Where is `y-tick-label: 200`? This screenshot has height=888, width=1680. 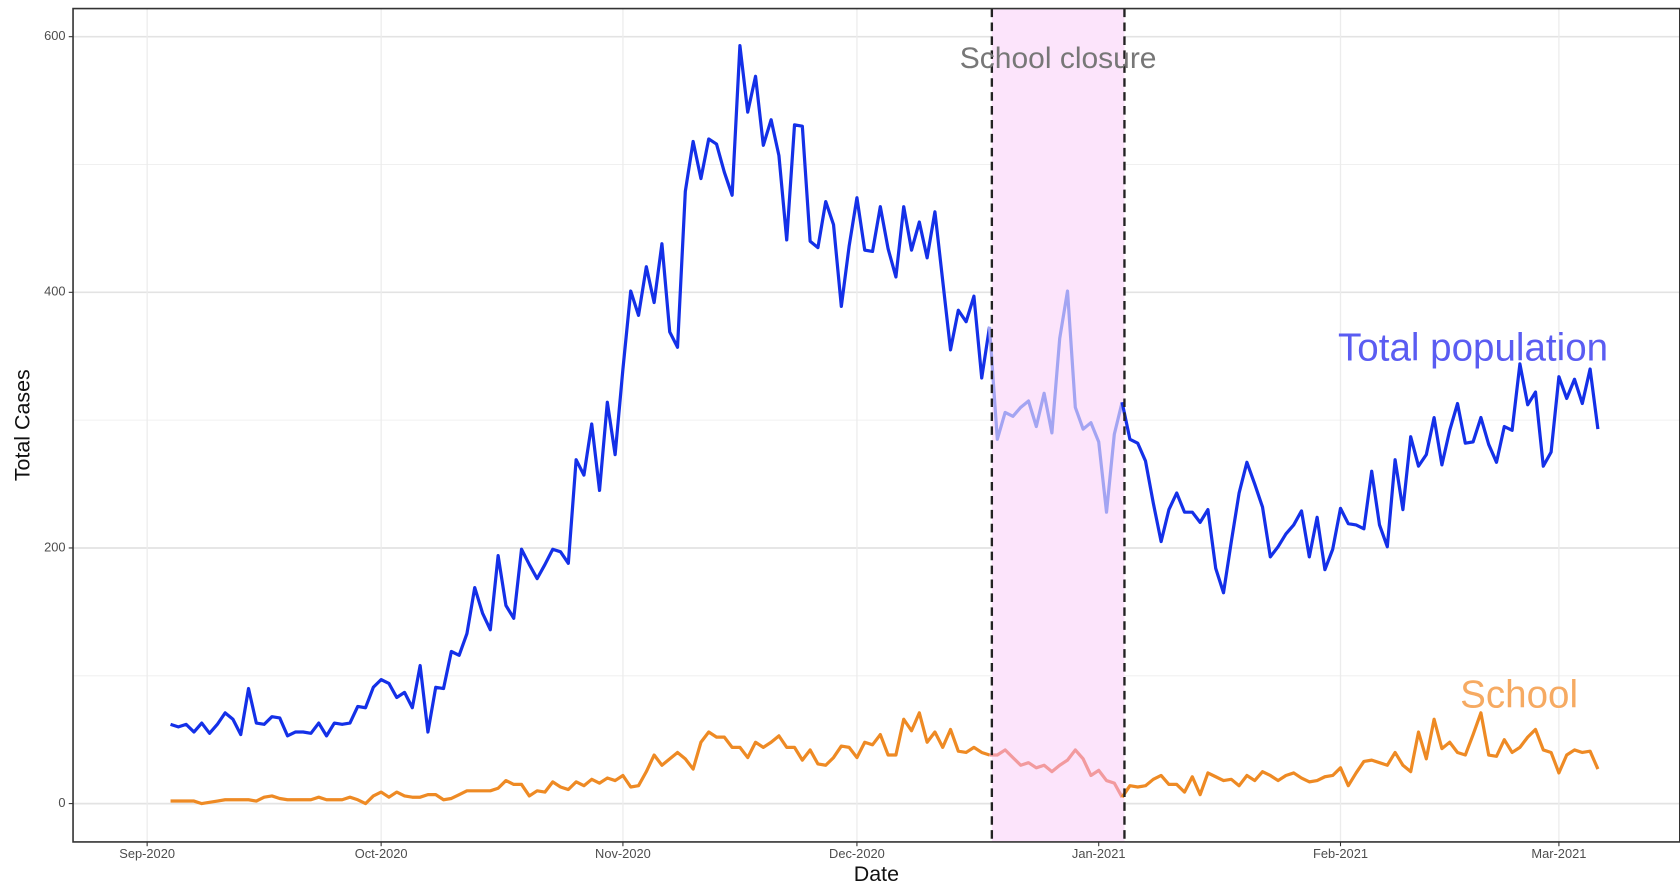
y-tick-label: 200 is located at coordinates (54, 546).